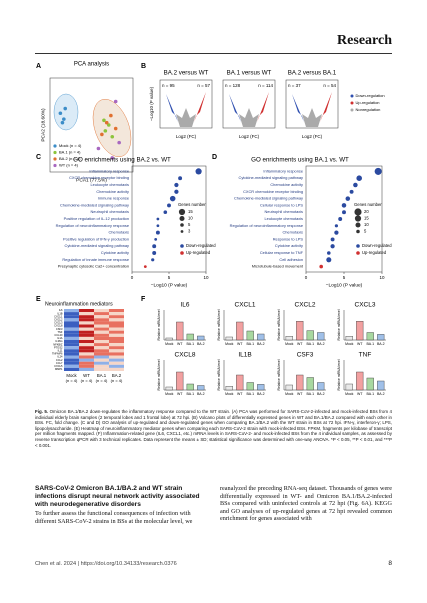 The width and height of the screenshot is (427, 603). What do you see at coordinates (245, 305) in the screenshot?
I see `plot-title: CXCL1` at bounding box center [245, 305].